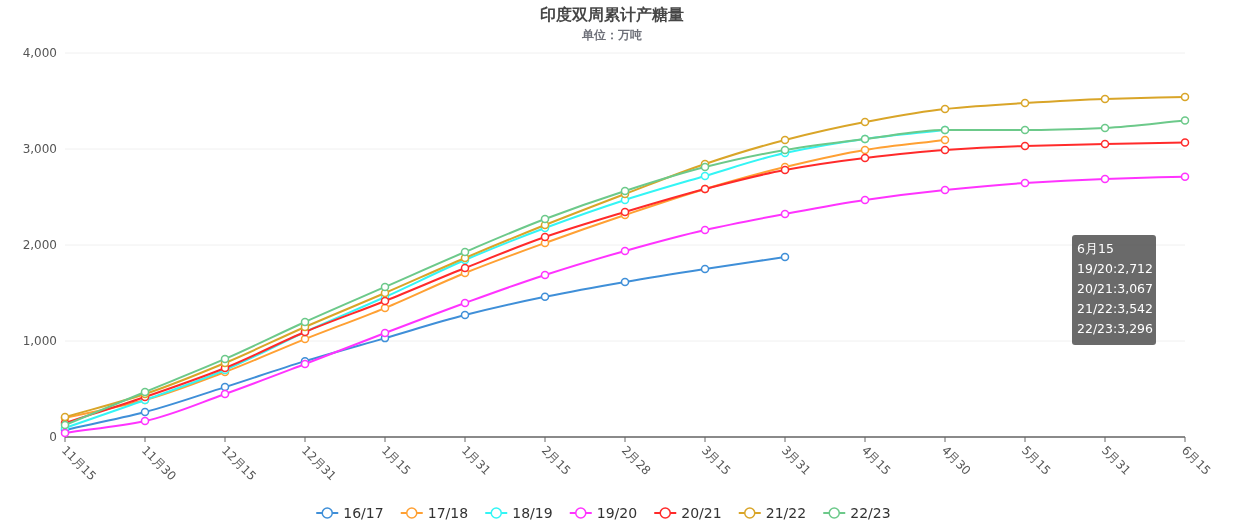  Describe the element at coordinates (318, 463) in the screenshot. I see `x-tick-label: 12月31` at that location.